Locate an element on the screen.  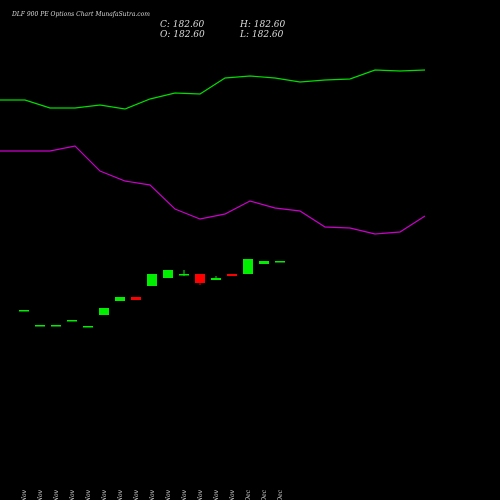
open-label: O: 182.60 is located at coordinates (182, 35).